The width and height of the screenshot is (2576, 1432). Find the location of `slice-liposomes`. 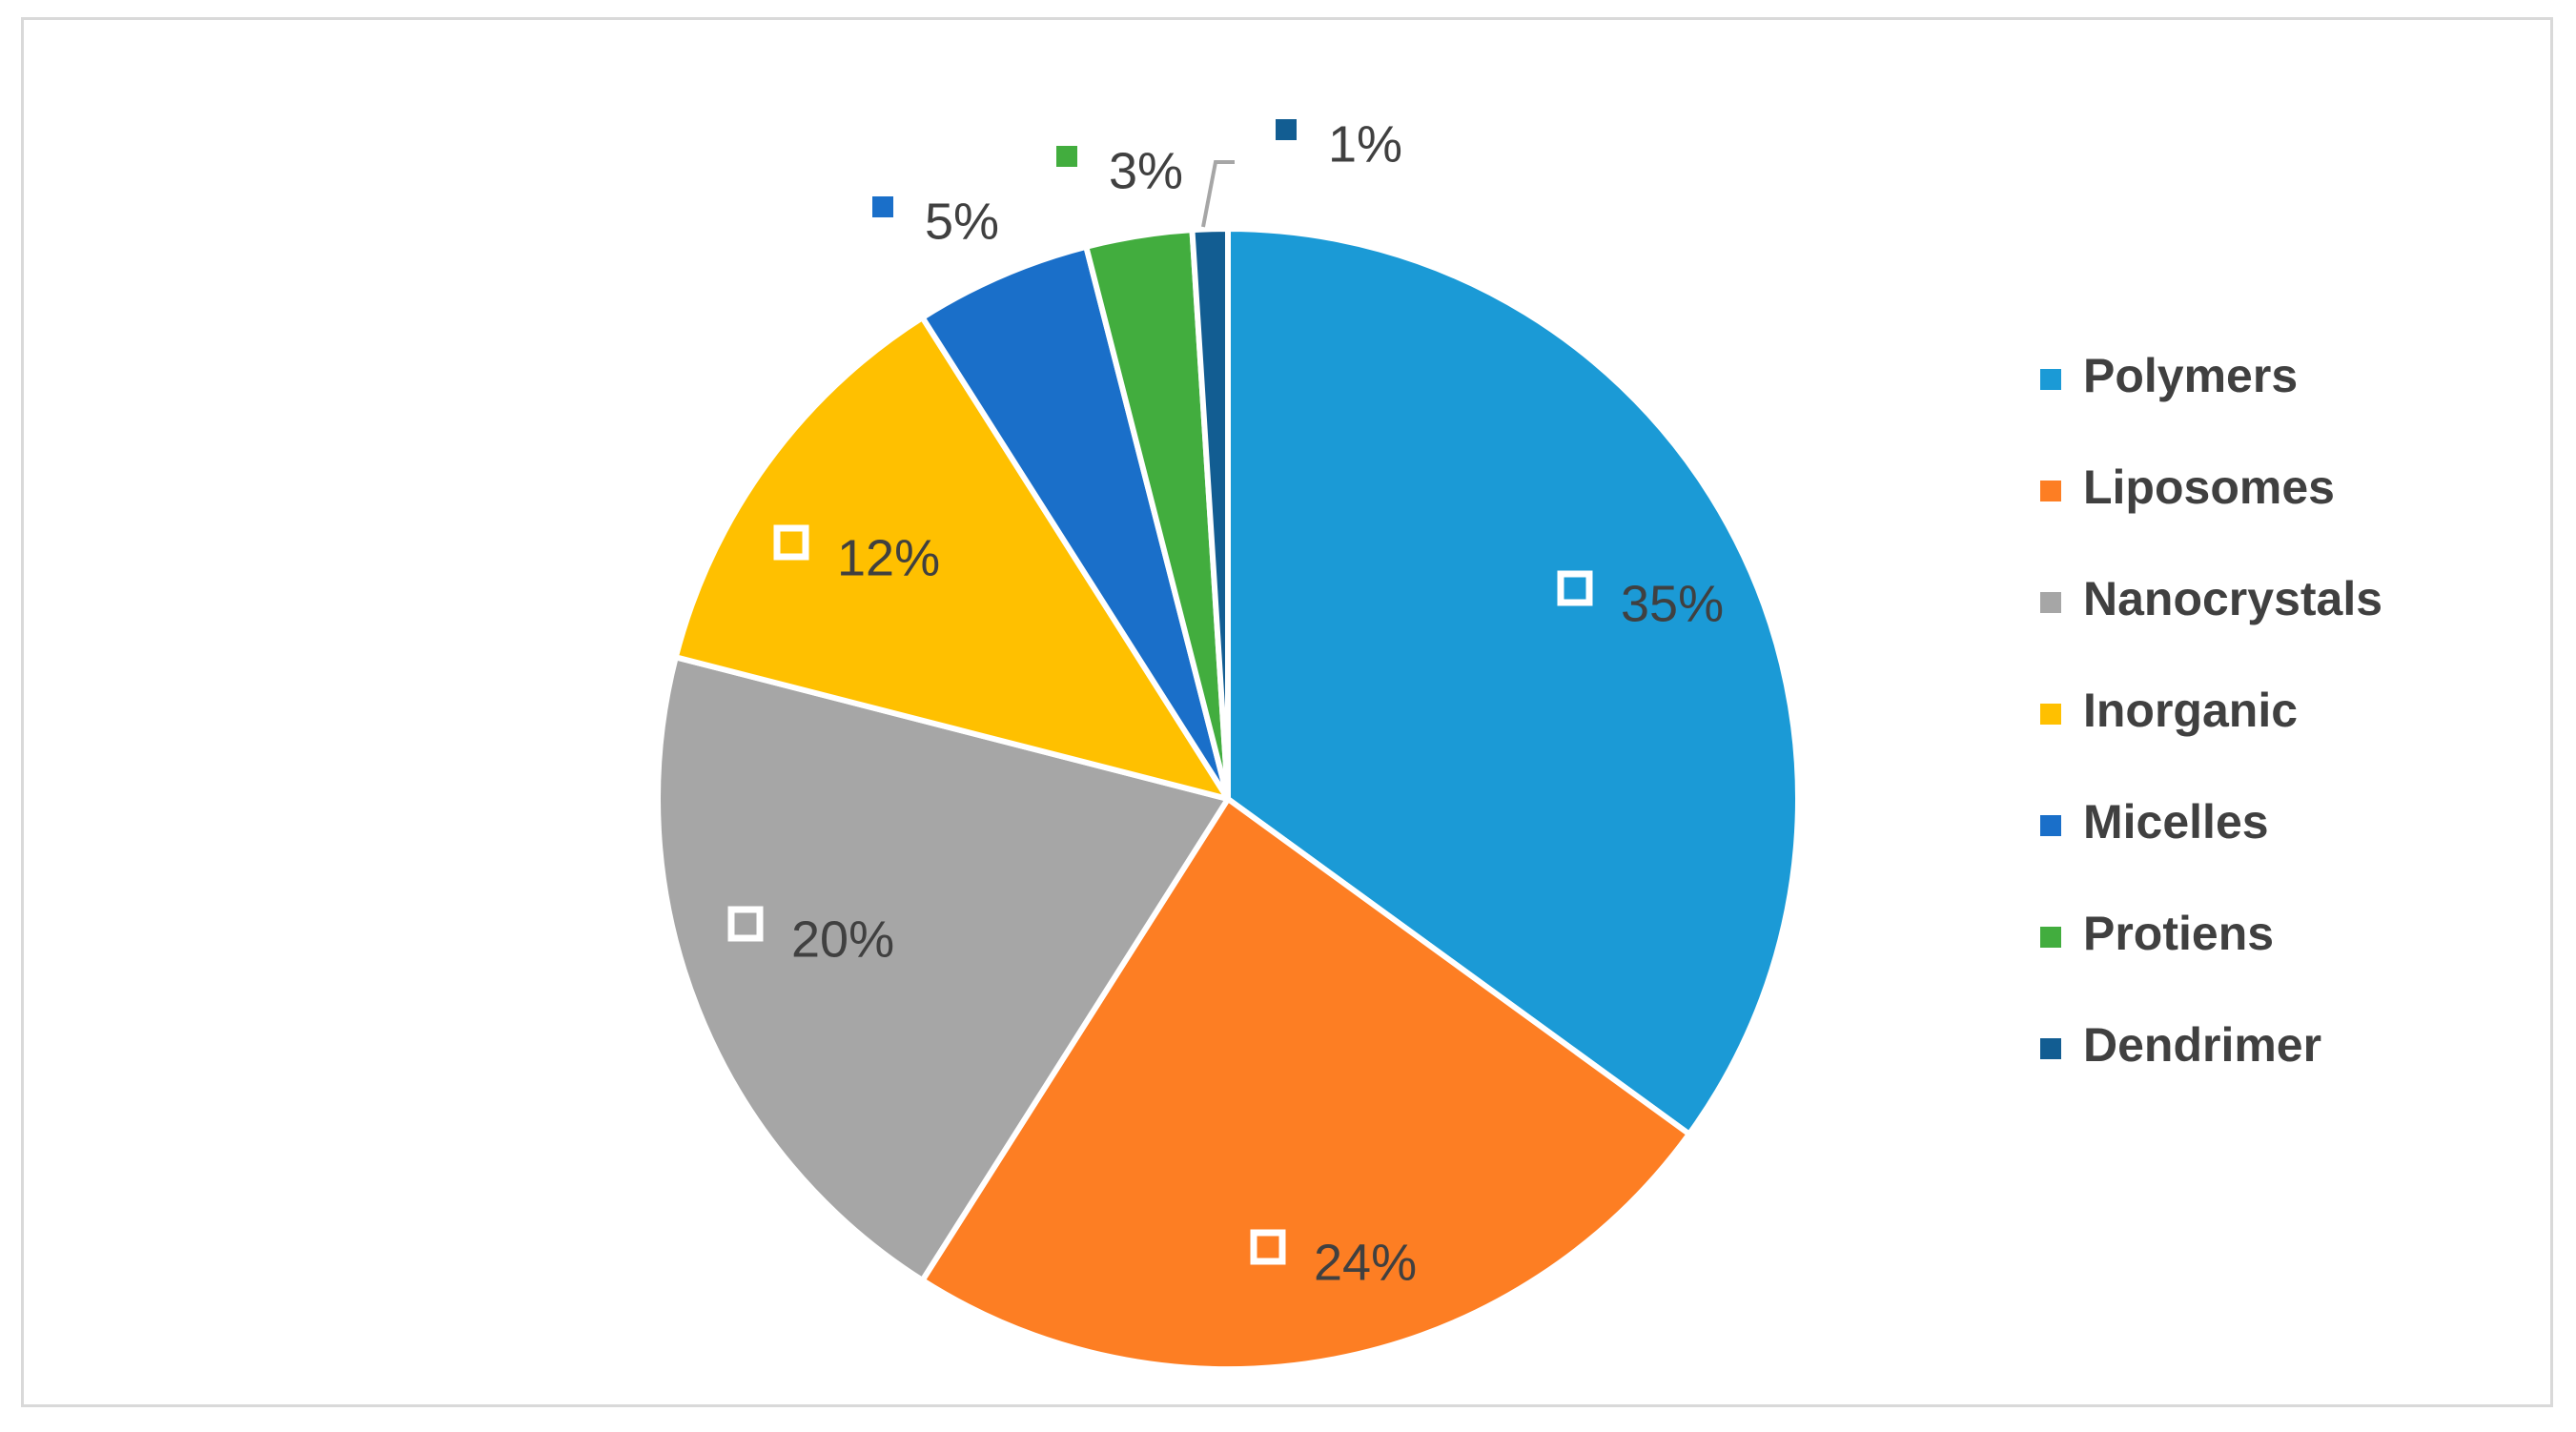

slice-liposomes is located at coordinates (1305, 1084).